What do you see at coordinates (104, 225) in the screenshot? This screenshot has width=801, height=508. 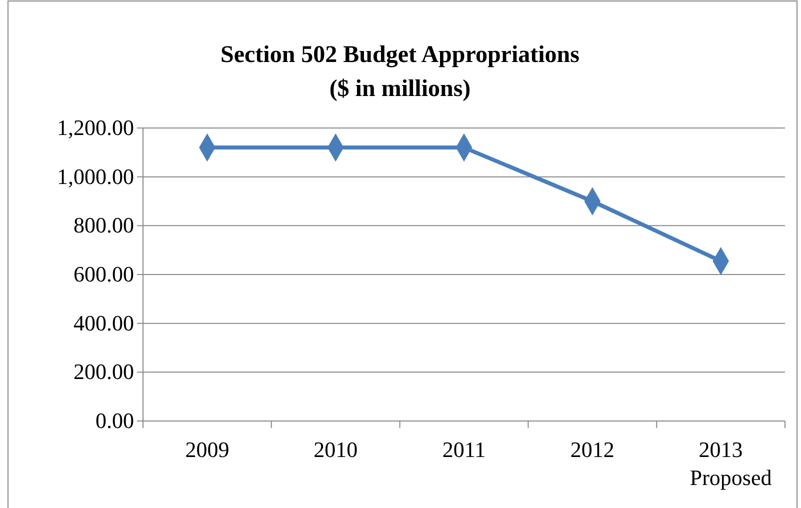 I see `y-tick-label: 800.00` at bounding box center [104, 225].